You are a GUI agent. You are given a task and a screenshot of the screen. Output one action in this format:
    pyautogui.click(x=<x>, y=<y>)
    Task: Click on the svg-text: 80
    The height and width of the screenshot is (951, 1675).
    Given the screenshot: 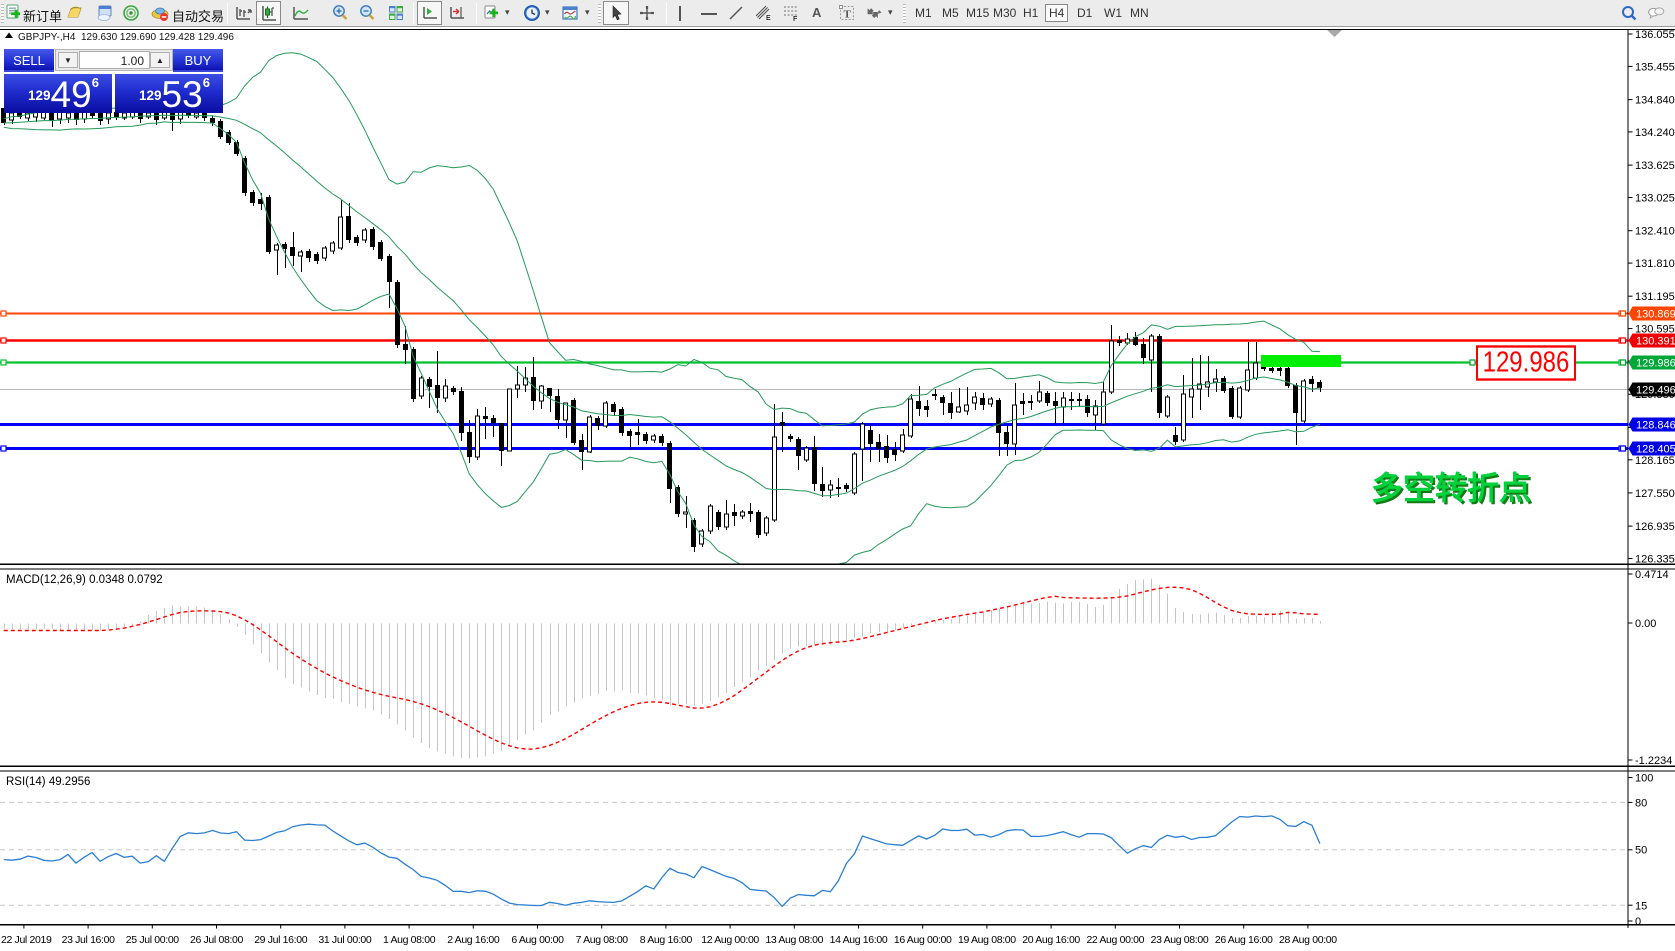 What is the action you would take?
    pyautogui.click(x=1641, y=803)
    